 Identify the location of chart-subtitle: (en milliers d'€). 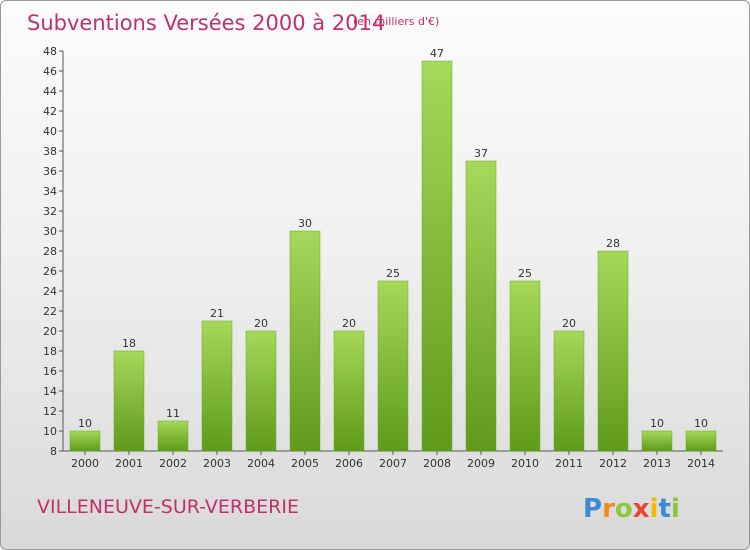
(396, 21).